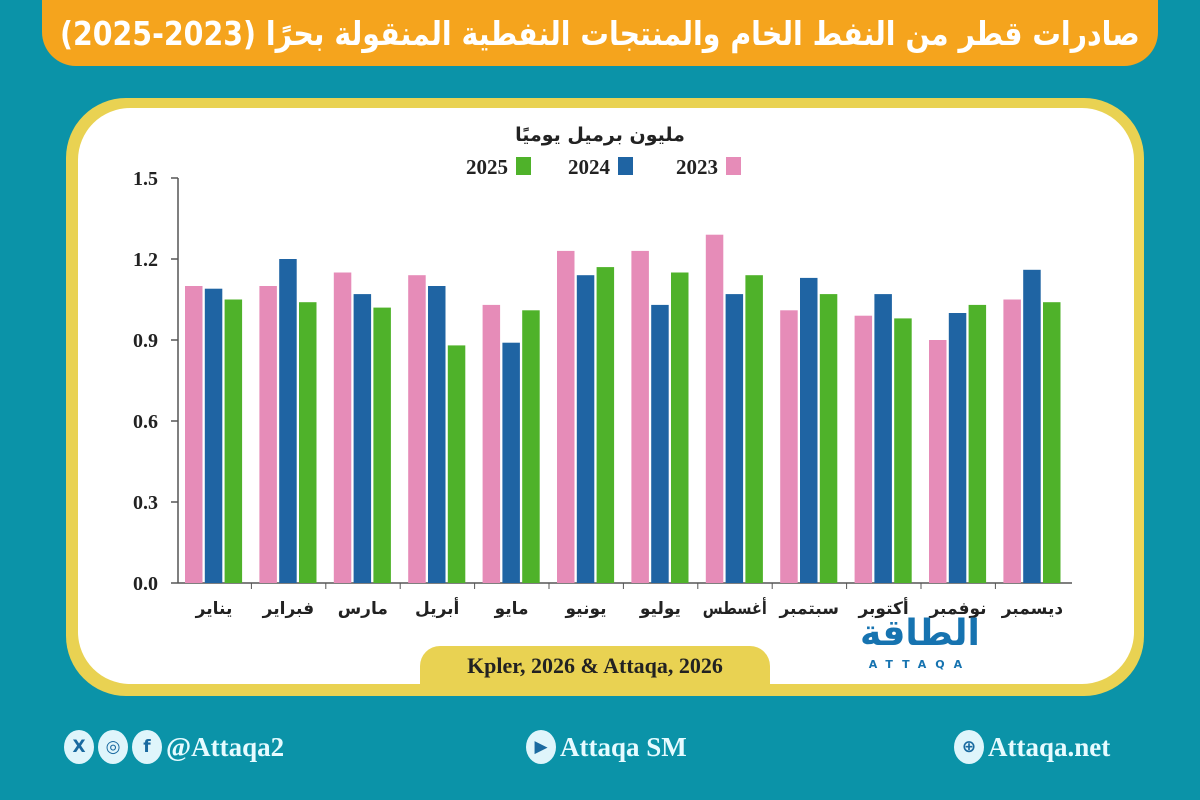  What do you see at coordinates (920, 664) in the screenshot?
I see `logo-subtext: ATTAQA` at bounding box center [920, 664].